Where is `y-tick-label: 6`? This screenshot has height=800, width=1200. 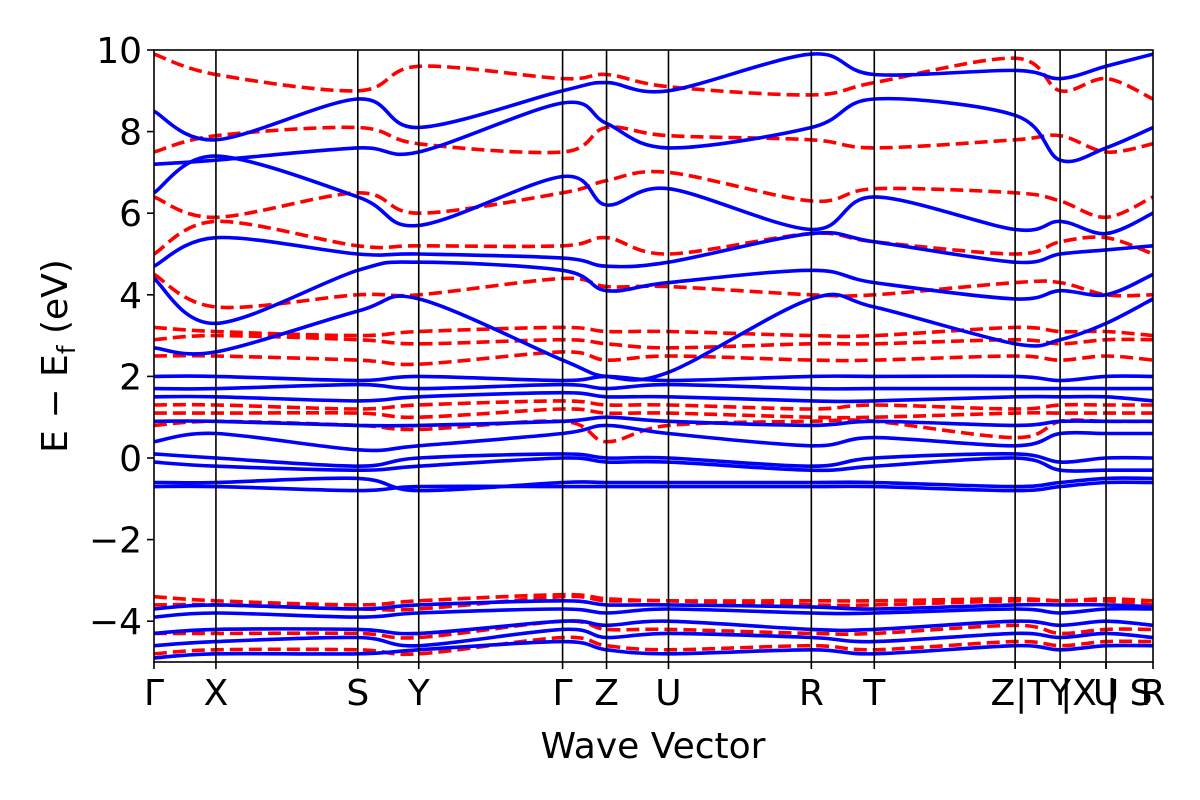 y-tick-label: 6 is located at coordinates (130, 214).